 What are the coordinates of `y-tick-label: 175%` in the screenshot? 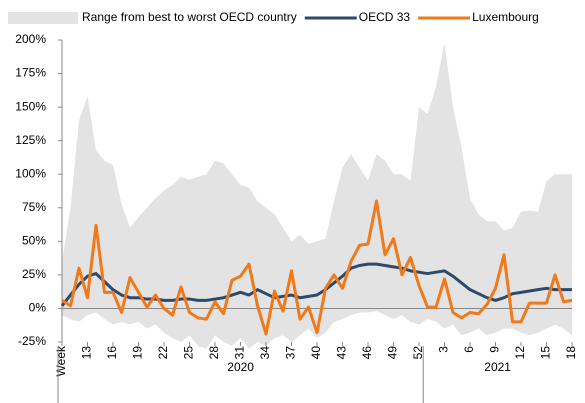 It's located at (30, 73).